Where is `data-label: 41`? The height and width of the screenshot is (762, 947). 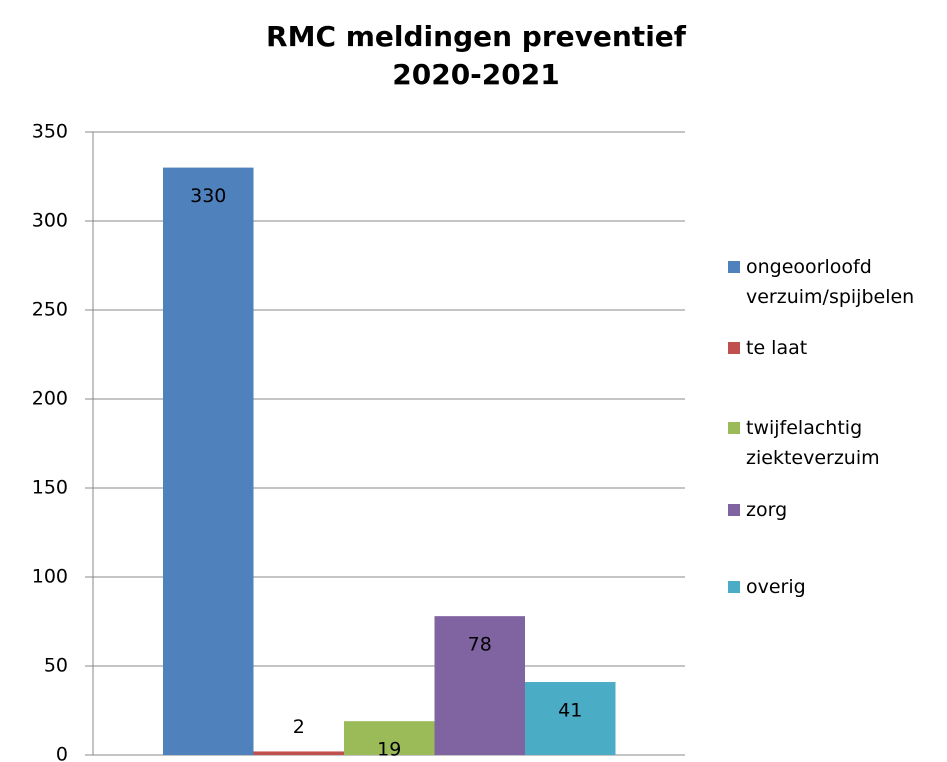 data-label: 41 is located at coordinates (570, 711).